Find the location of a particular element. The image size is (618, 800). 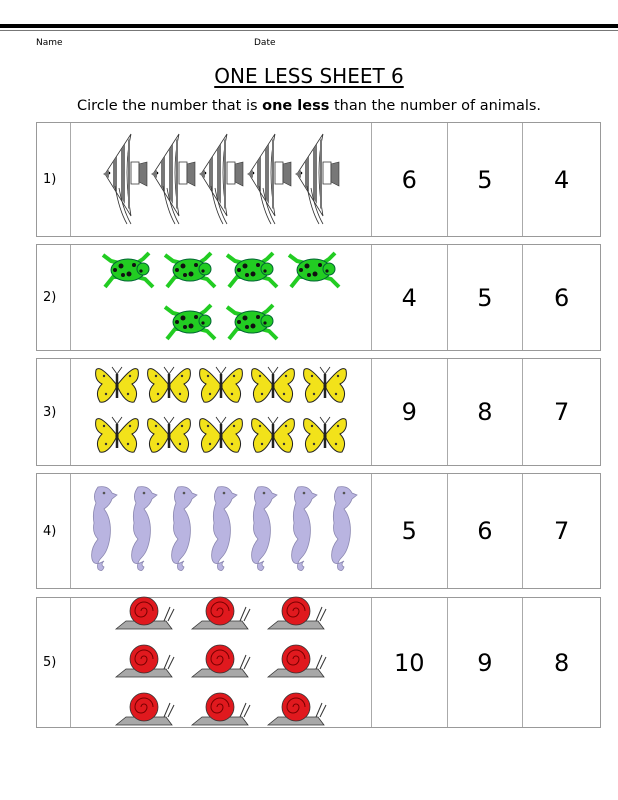

header-rule is located at coordinates (309, 26).